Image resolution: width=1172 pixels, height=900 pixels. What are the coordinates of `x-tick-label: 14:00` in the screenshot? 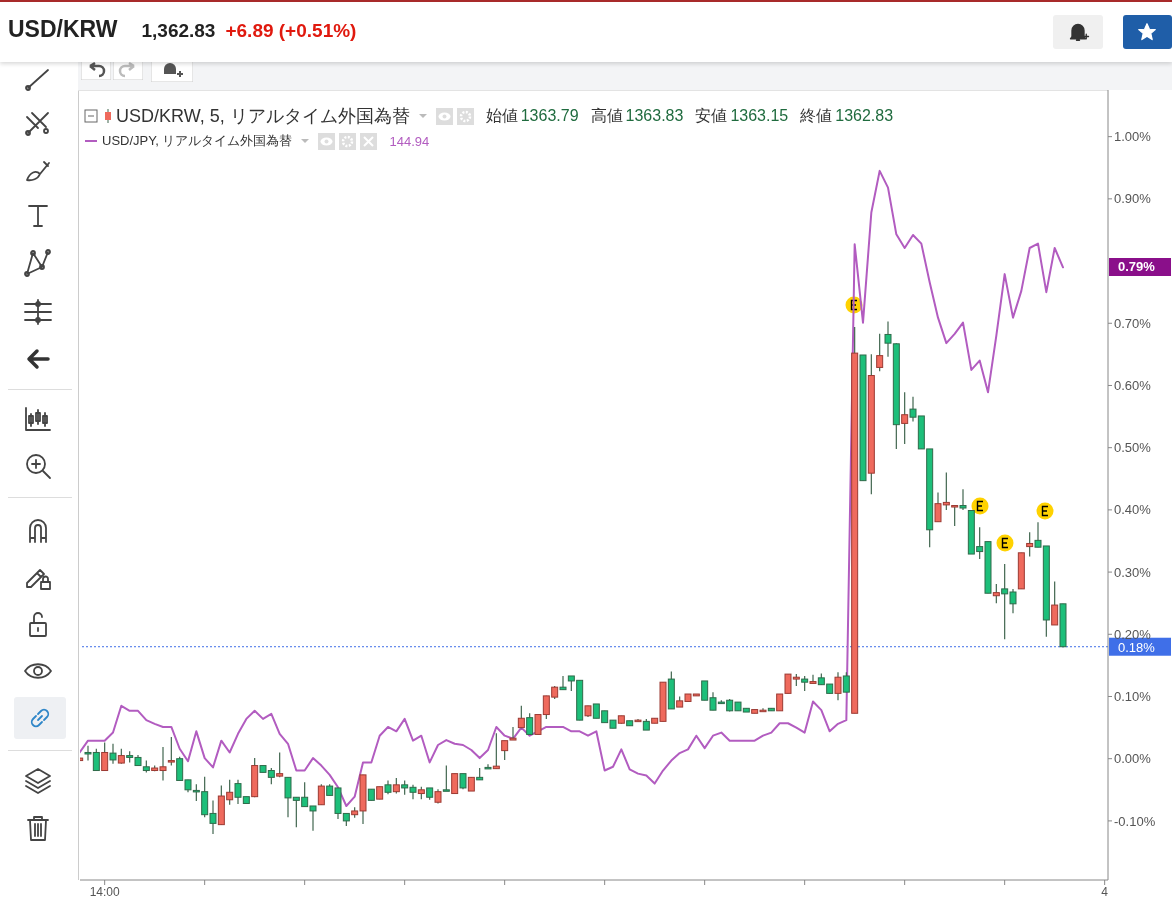 It's located at (105, 891).